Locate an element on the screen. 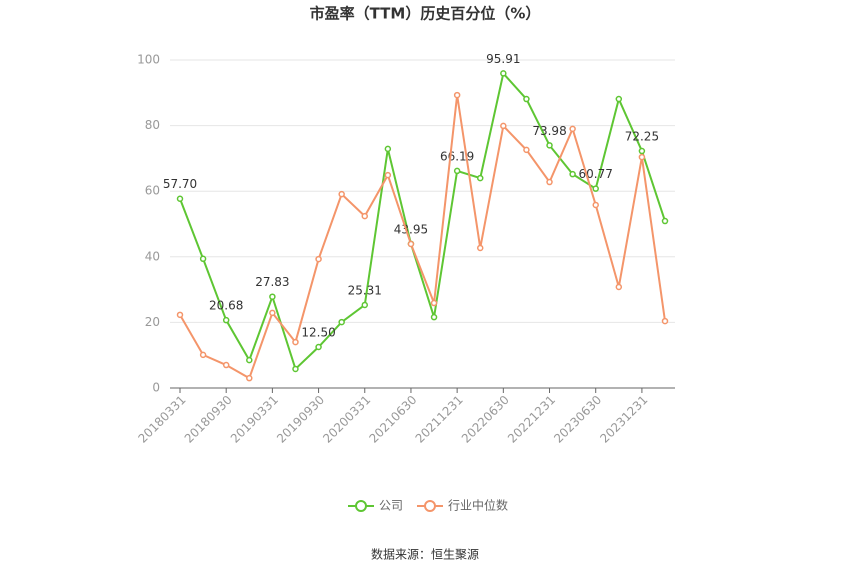 The image size is (850, 575). chart-title: 市盈率（TTM）历史百分位（%） is located at coordinates (425, 14).